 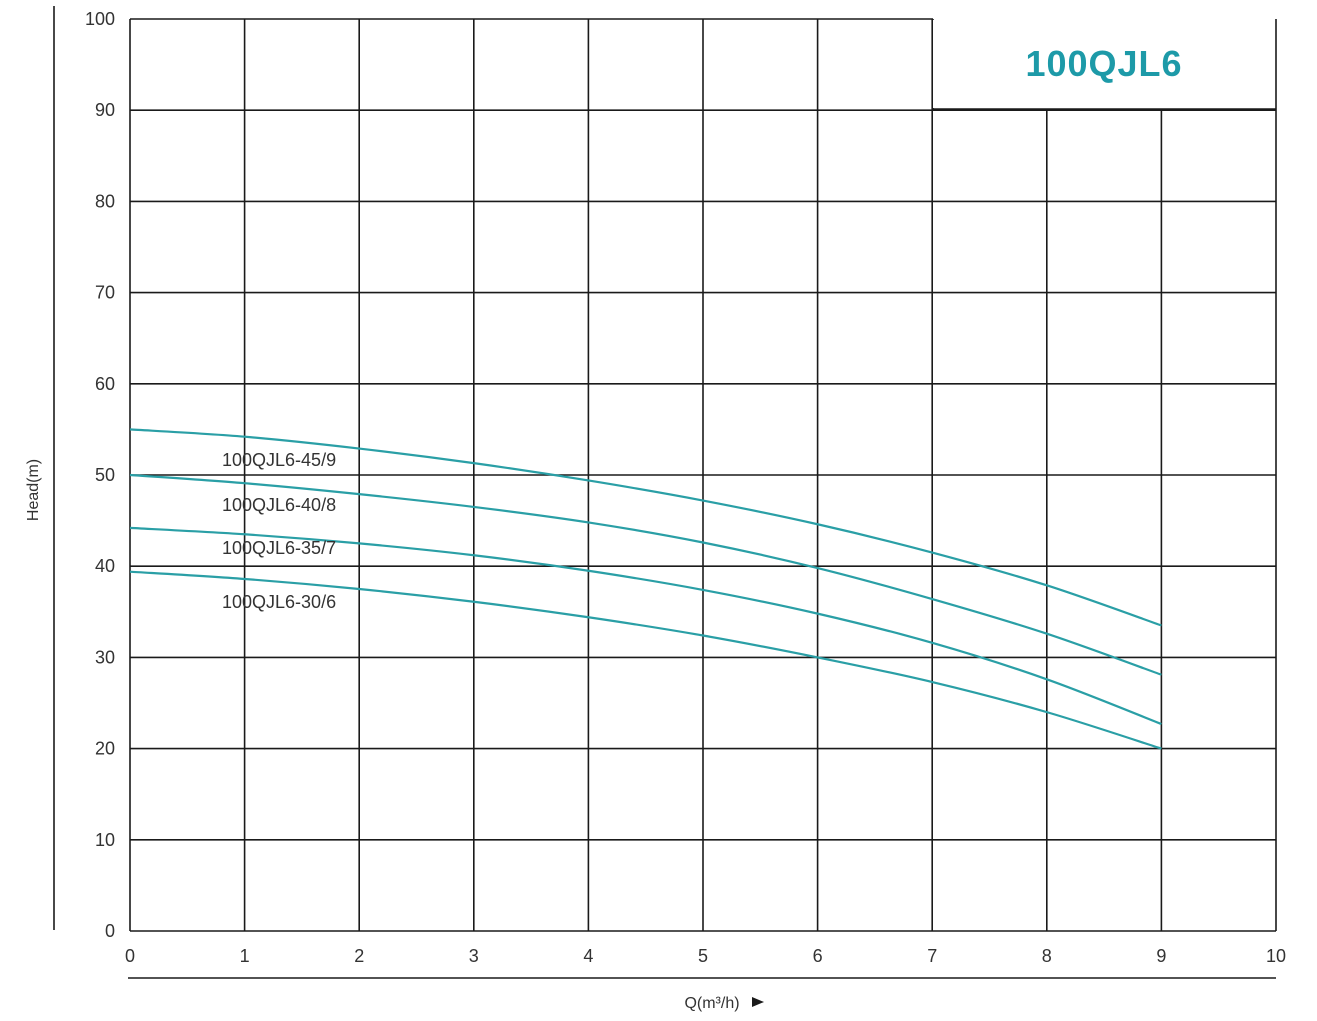 What do you see at coordinates (703, 956) in the screenshot?
I see `x-tick-label: 5` at bounding box center [703, 956].